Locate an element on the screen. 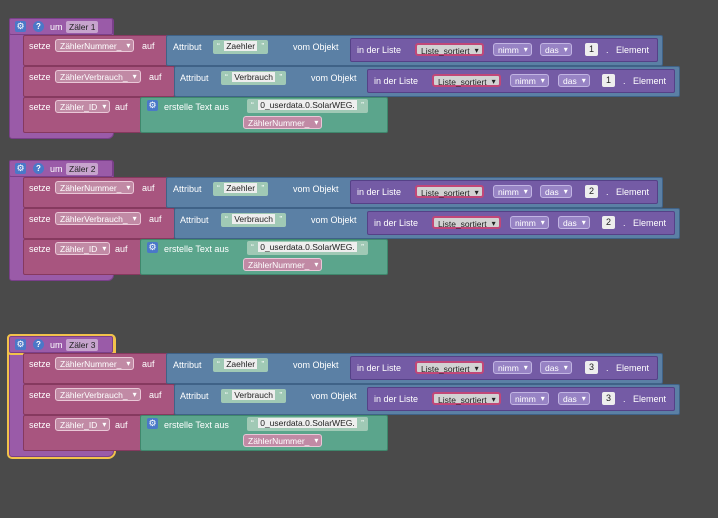 This screenshot has width=718, height=518. procedure-name: Zäler 3 is located at coordinates (82, 345).